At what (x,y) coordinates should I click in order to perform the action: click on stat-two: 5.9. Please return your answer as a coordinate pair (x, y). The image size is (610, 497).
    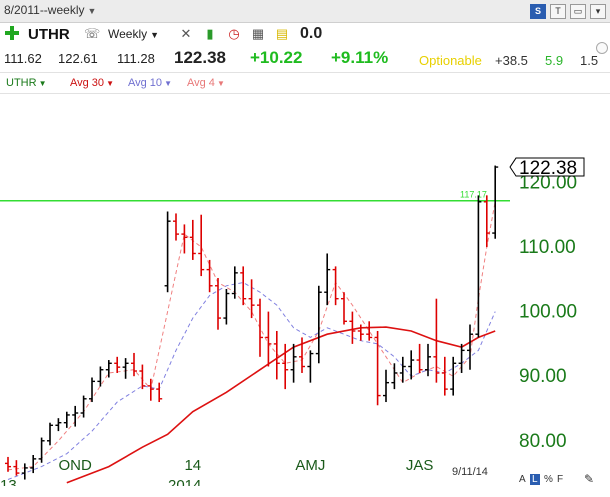
    Looking at the image, I should click on (554, 60).